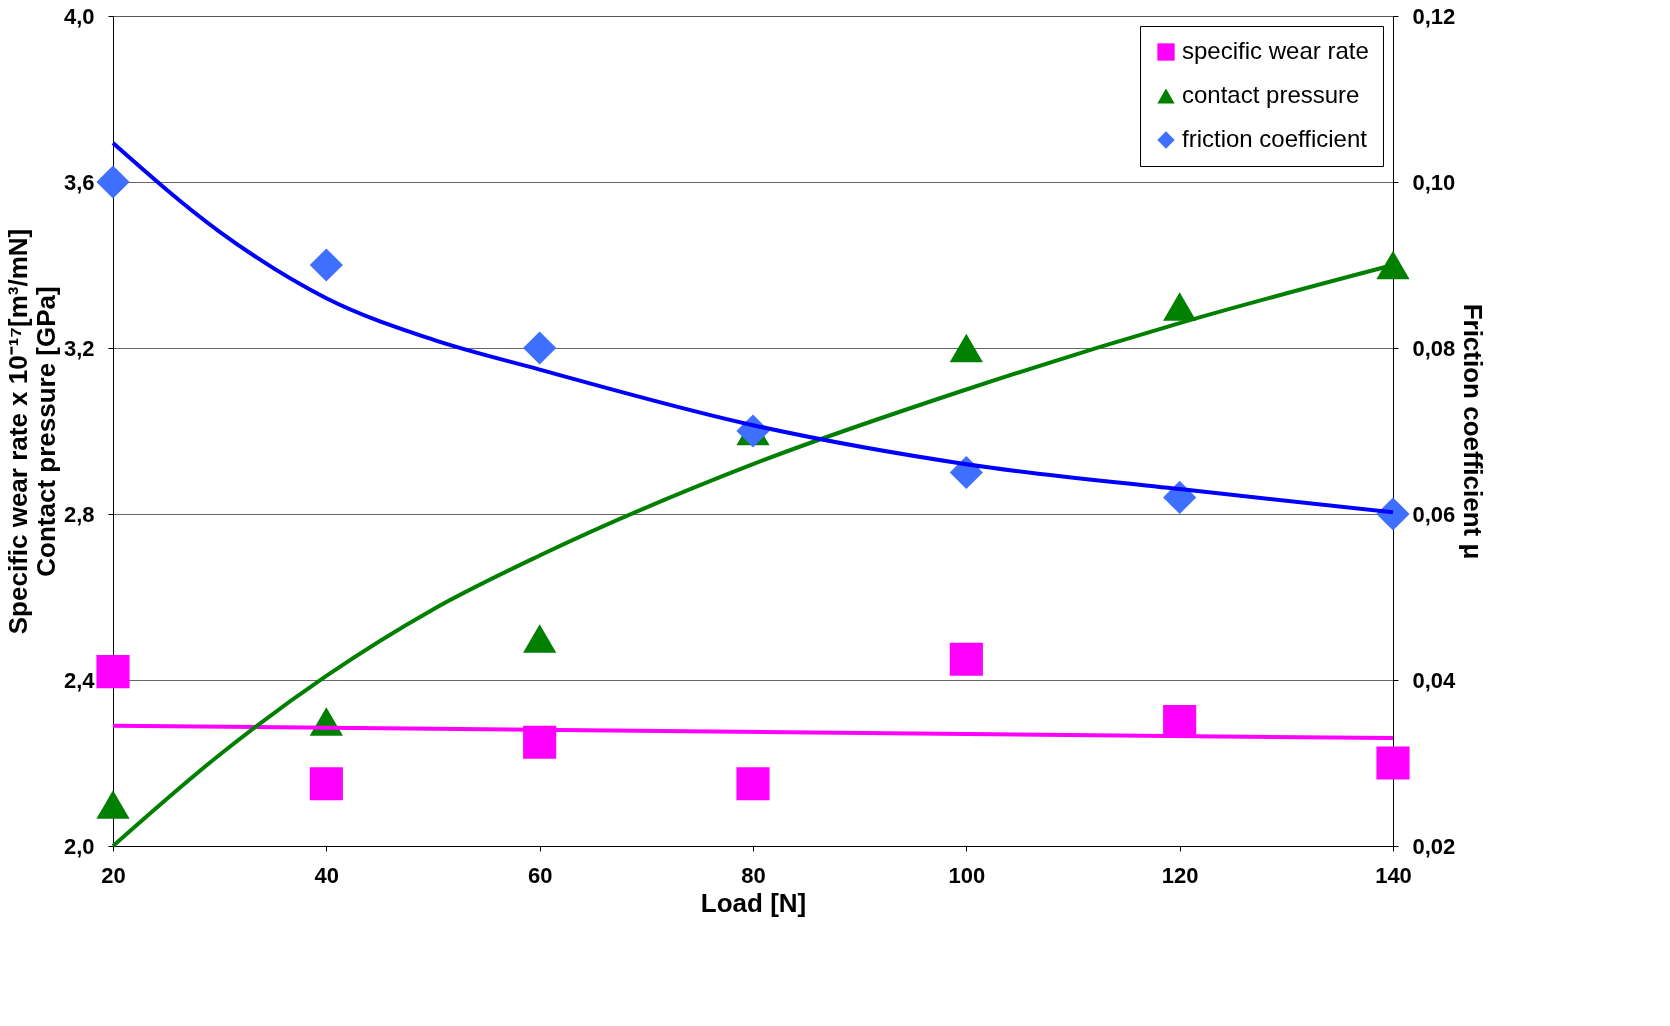 The width and height of the screenshot is (1670, 1026). Describe the element at coordinates (79, 182) in the screenshot. I see `y-tick-label: 3,6` at that location.